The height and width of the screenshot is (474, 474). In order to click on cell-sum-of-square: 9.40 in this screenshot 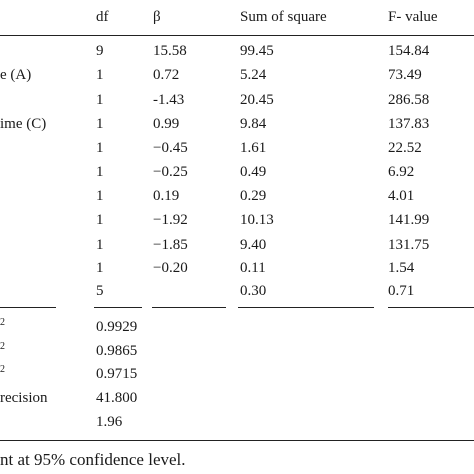, I will do `click(253, 245)`.